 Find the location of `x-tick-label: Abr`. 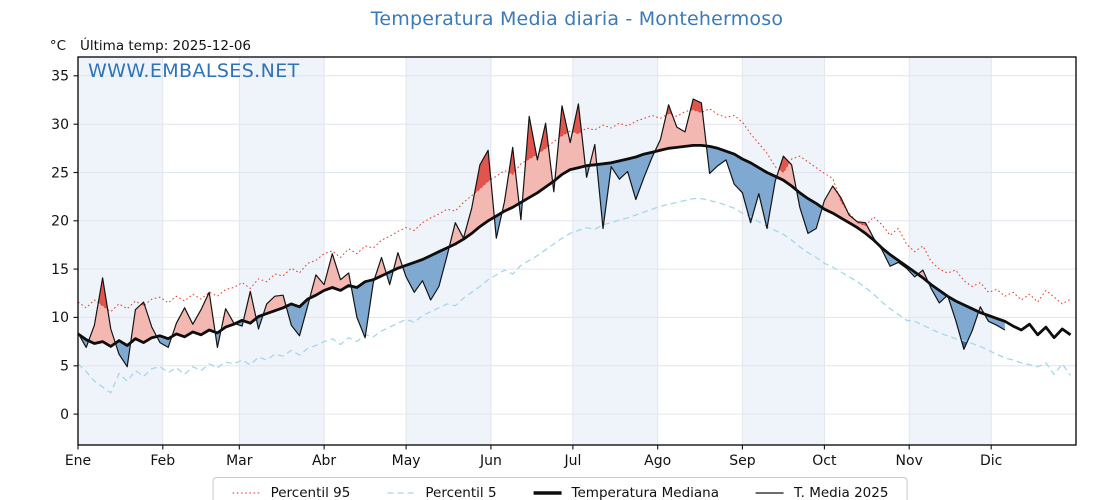

x-tick-label: Abr is located at coordinates (324, 461).